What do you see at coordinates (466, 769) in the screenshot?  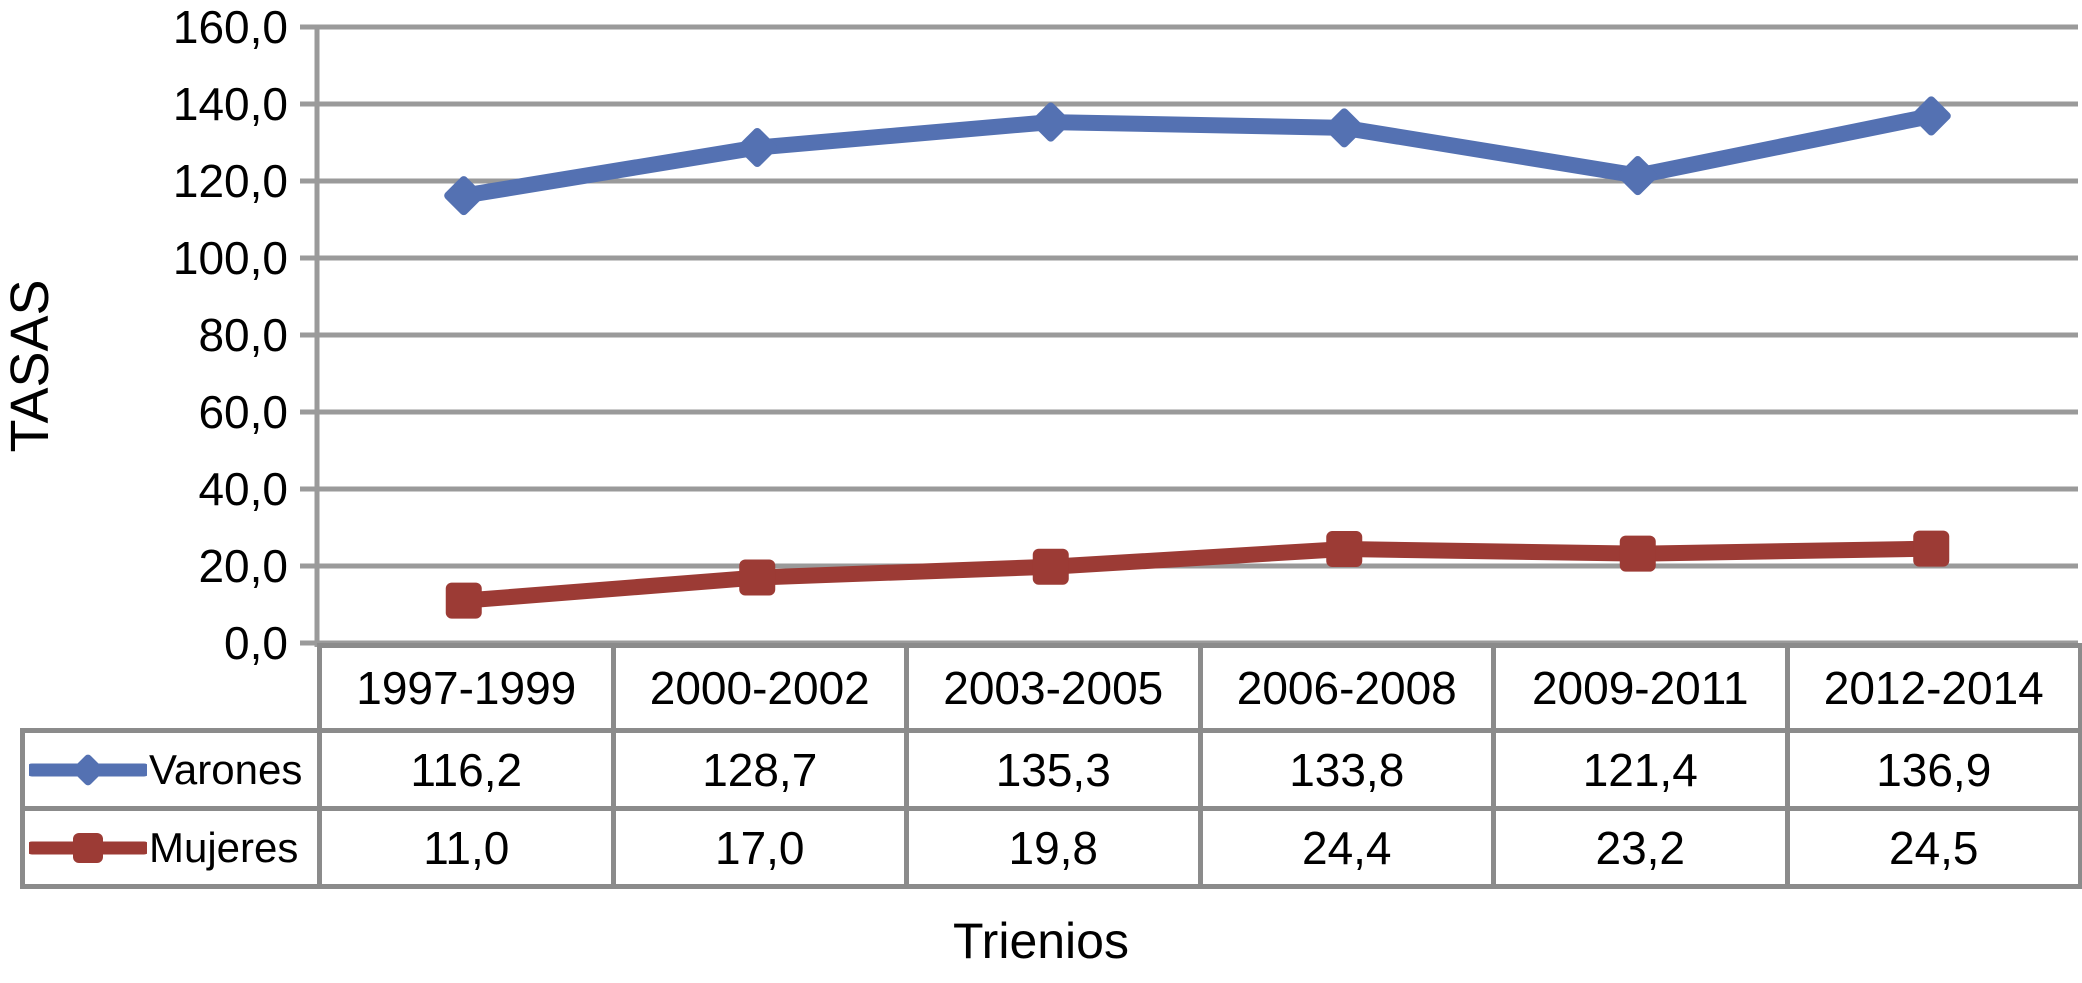 I see `value-cell: 116,2` at bounding box center [466, 769].